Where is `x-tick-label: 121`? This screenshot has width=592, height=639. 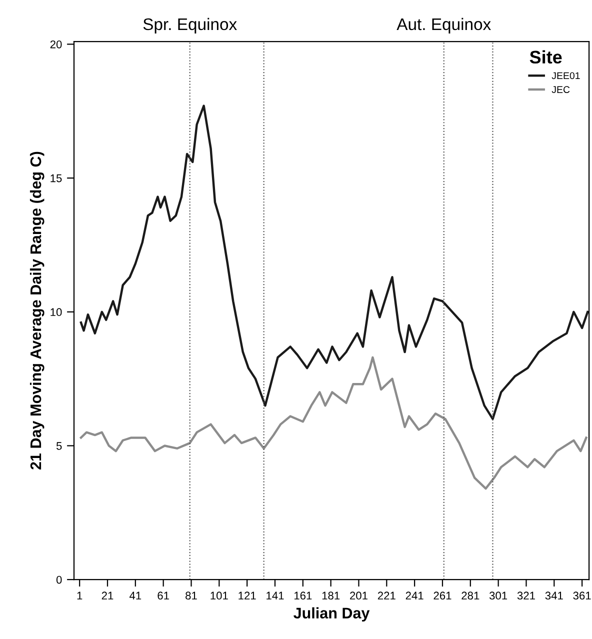
x-tick-label: 121 is located at coordinates (247, 596).